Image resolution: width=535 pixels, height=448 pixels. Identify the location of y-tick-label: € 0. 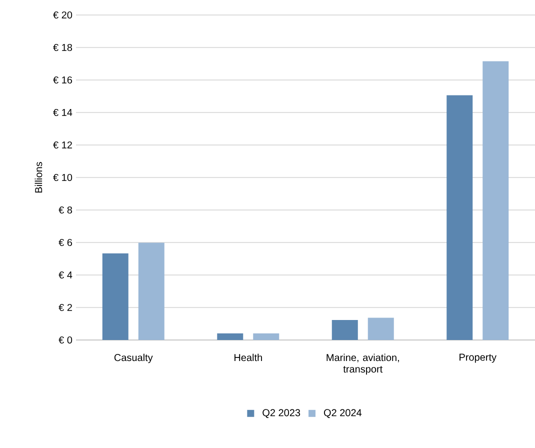
(65, 340).